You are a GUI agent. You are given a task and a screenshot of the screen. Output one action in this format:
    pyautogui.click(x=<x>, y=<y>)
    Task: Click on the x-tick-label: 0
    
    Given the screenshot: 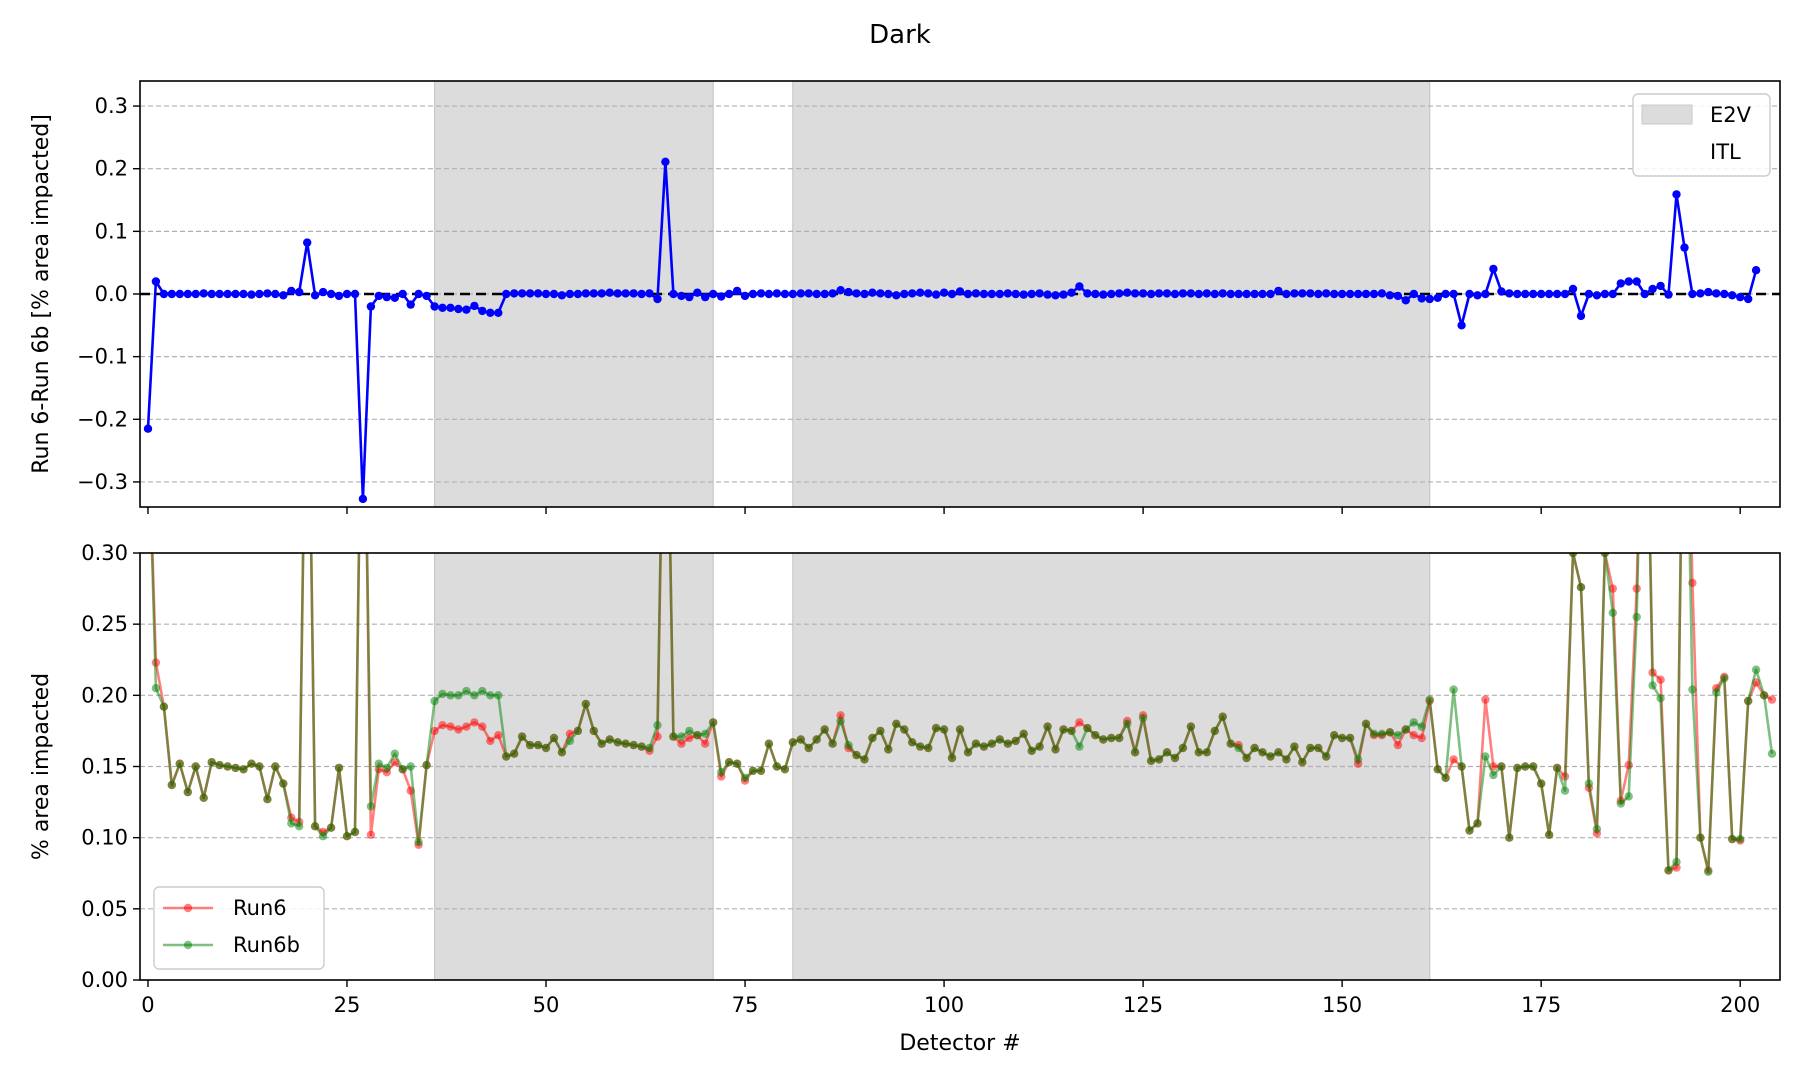 What is the action you would take?
    pyautogui.click(x=147, y=1005)
    